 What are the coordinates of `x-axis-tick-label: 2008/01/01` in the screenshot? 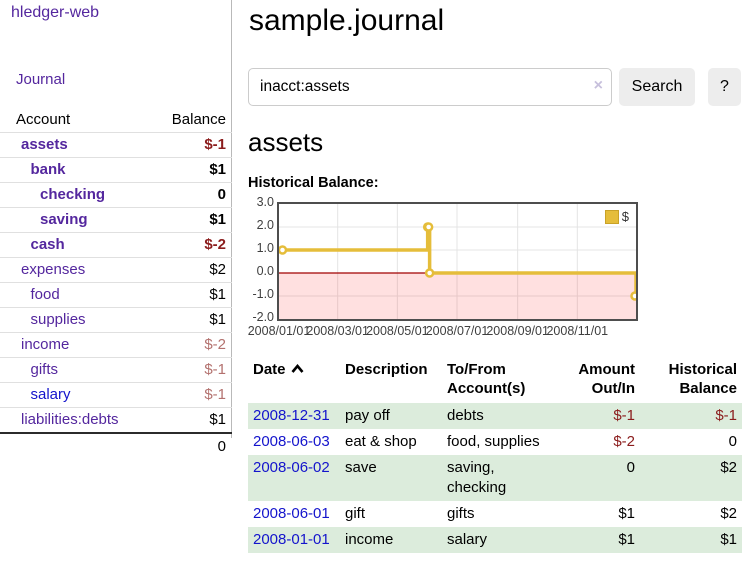 It's located at (279, 331).